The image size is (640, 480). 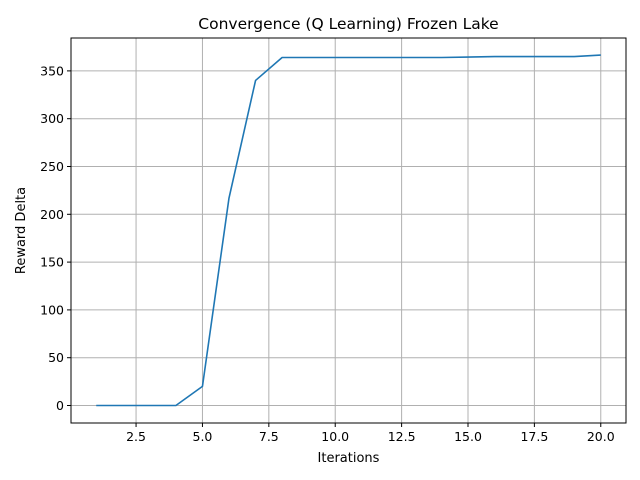 I want to click on x-tick-label: 10.0, so click(x=335, y=436).